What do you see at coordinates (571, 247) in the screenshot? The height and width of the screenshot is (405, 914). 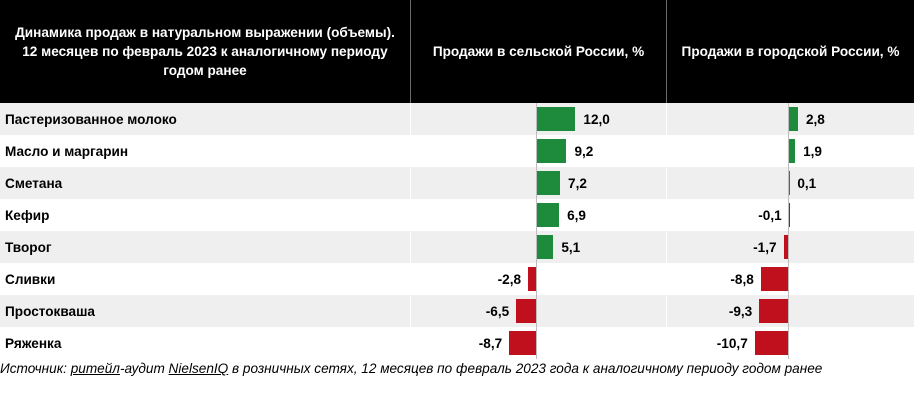 I see `rural-value-label: 5,1` at bounding box center [571, 247].